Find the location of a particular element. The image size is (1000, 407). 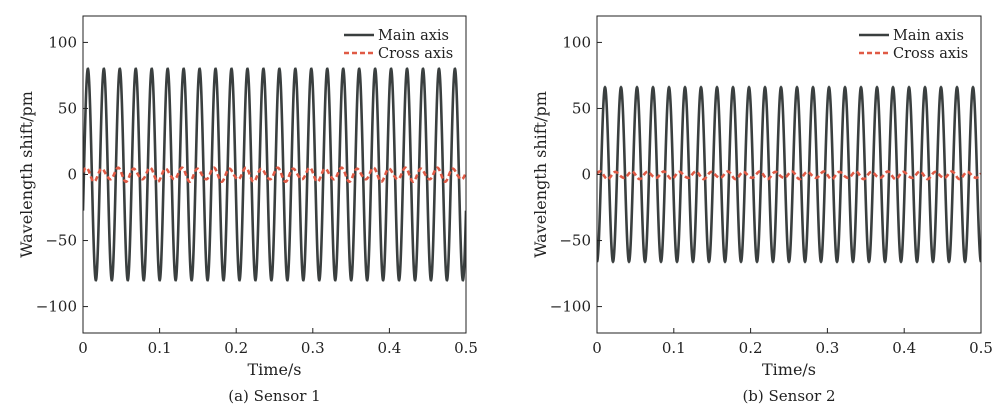

figure-caption: (a) Sensor 1 is located at coordinates (274, 396).